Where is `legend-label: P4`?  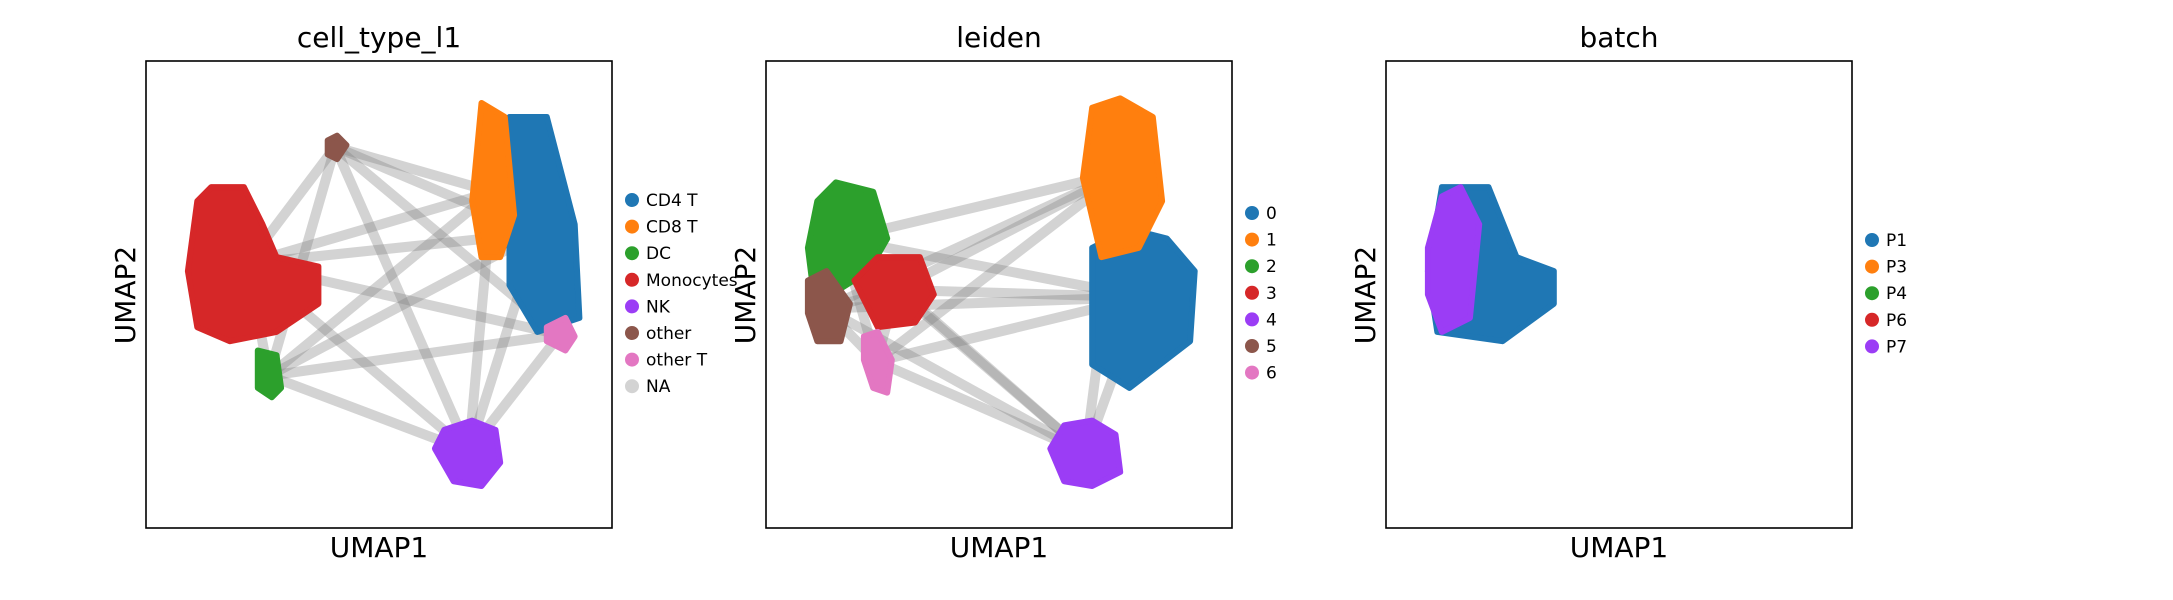
legend-label: P4 is located at coordinates (1896, 294).